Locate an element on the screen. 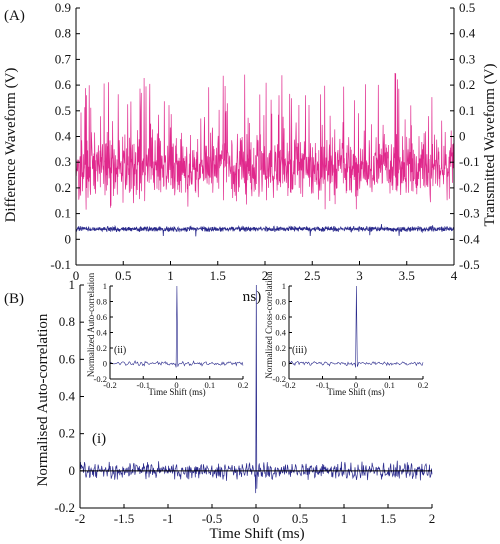  panel-a-yr-tick-label: -0.1 is located at coordinates (469, 161).